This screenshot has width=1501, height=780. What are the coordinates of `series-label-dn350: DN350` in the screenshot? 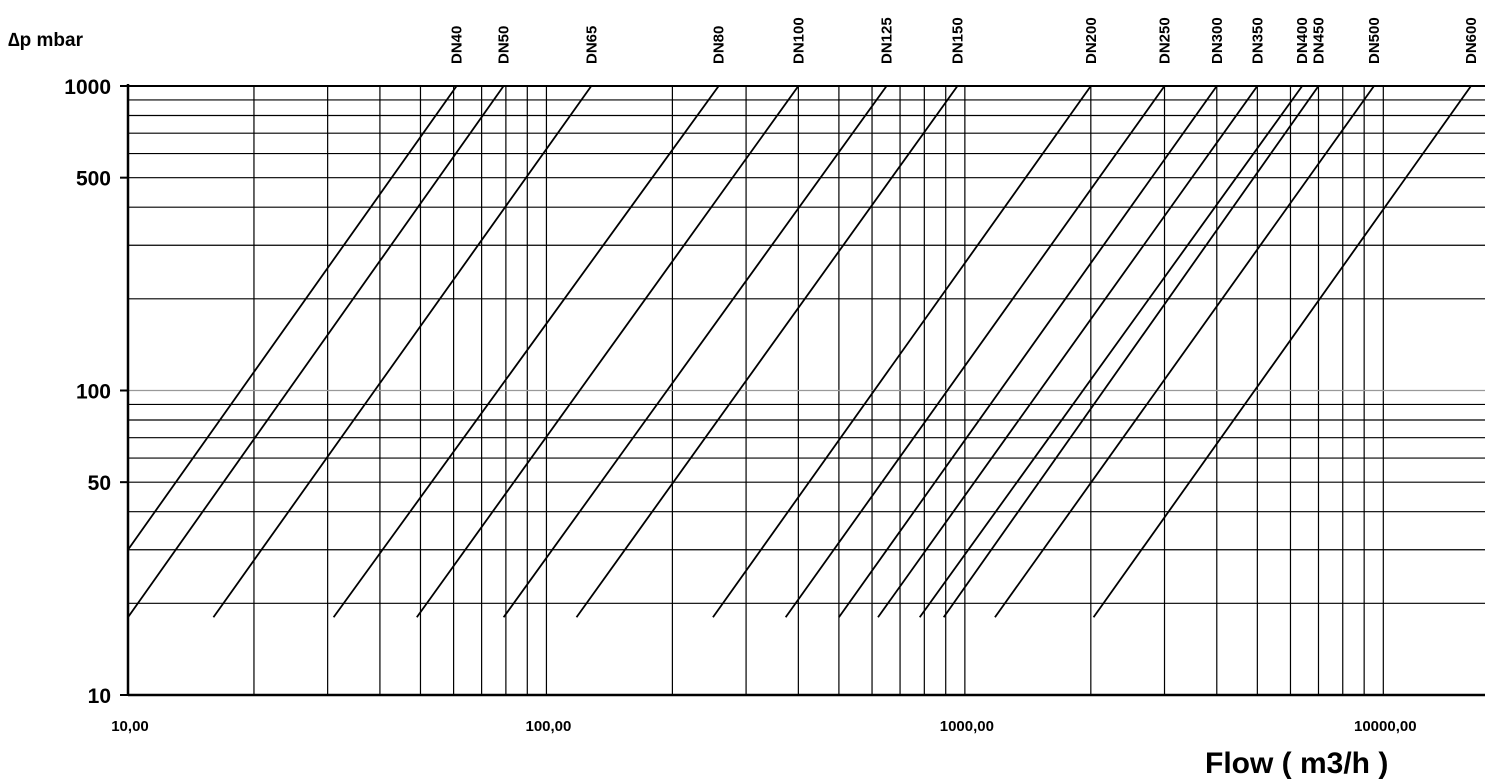 It's located at (1257, 40).